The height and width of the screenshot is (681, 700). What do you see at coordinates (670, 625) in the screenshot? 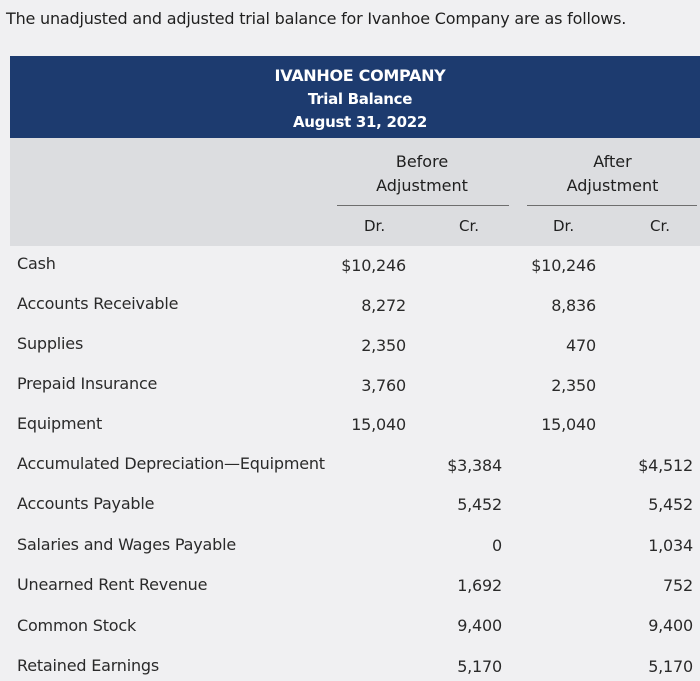
I see `after-cr-value: 9,400` at bounding box center [670, 625].